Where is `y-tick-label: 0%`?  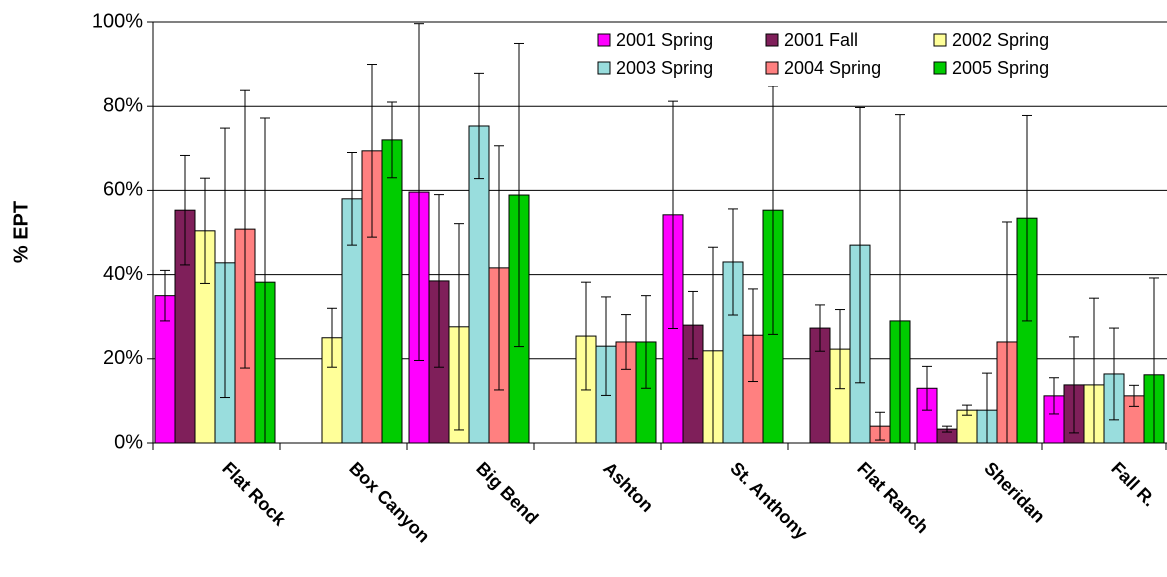 y-tick-label: 0% is located at coordinates (128, 442).